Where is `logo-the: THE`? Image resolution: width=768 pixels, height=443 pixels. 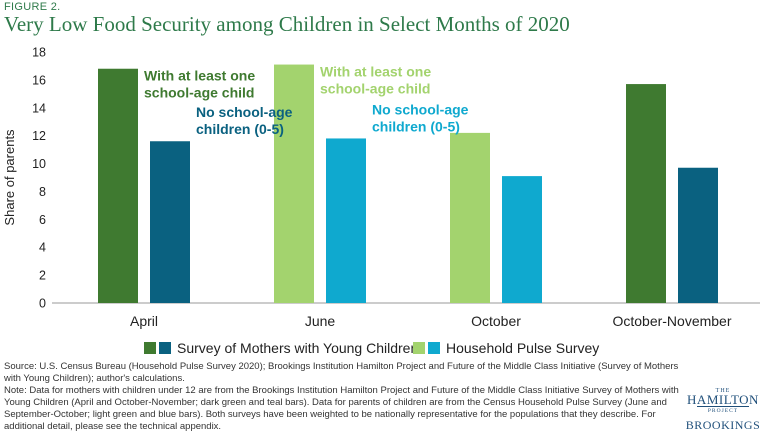
logo-the: THE is located at coordinates (723, 391).